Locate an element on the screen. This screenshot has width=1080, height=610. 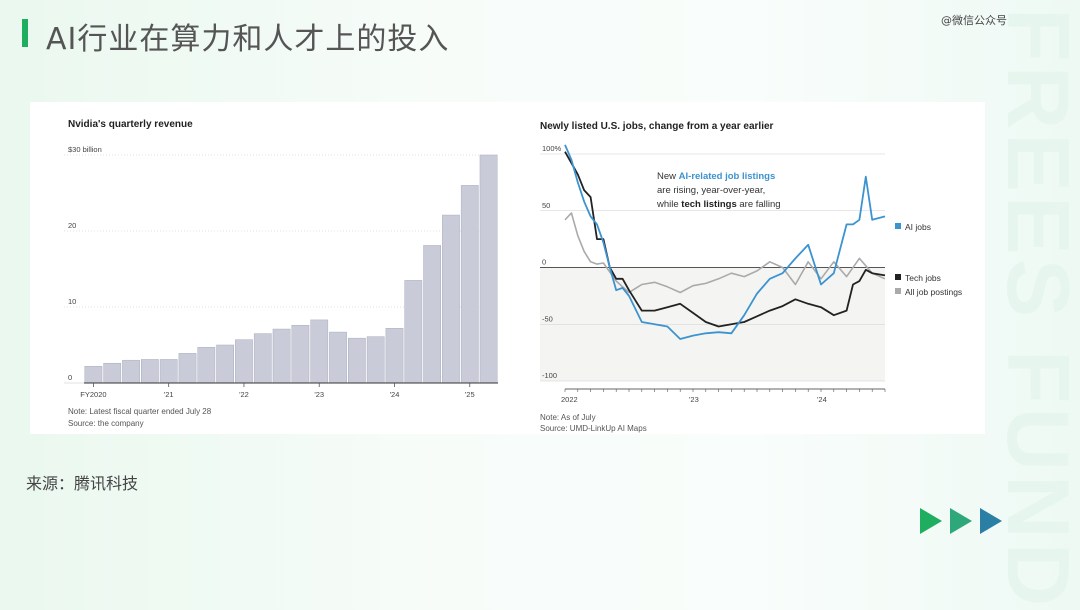
bar-xtick-label: '21 is located at coordinates (169, 394).